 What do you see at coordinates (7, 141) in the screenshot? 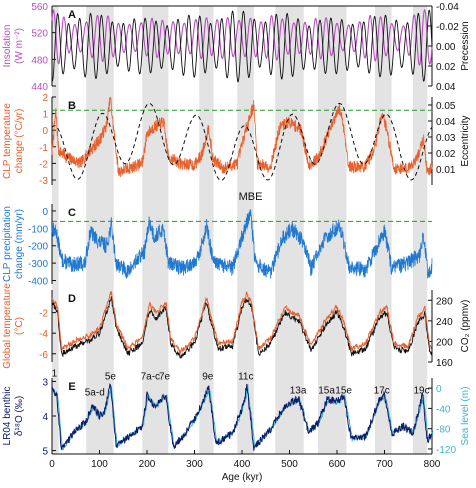
I see `left-axis-label: CLP temperature` at bounding box center [7, 141].